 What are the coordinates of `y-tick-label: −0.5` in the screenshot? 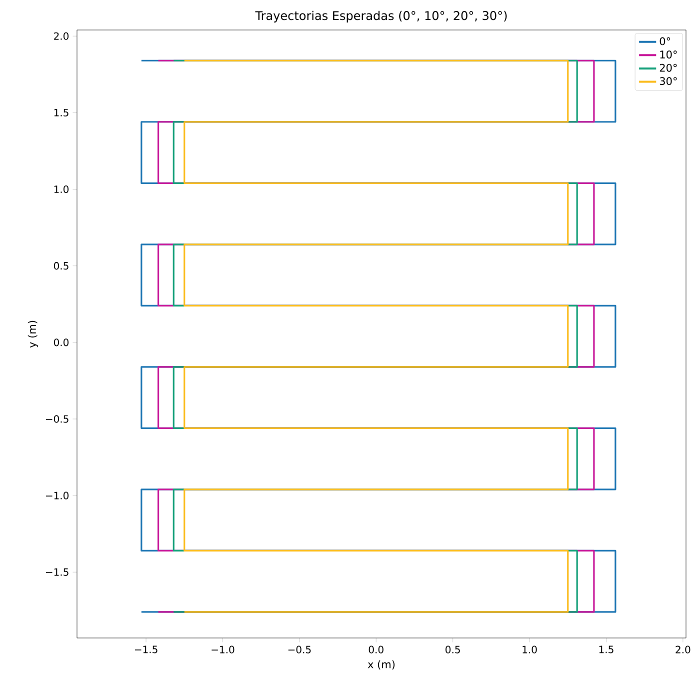 It's located at (57, 419).